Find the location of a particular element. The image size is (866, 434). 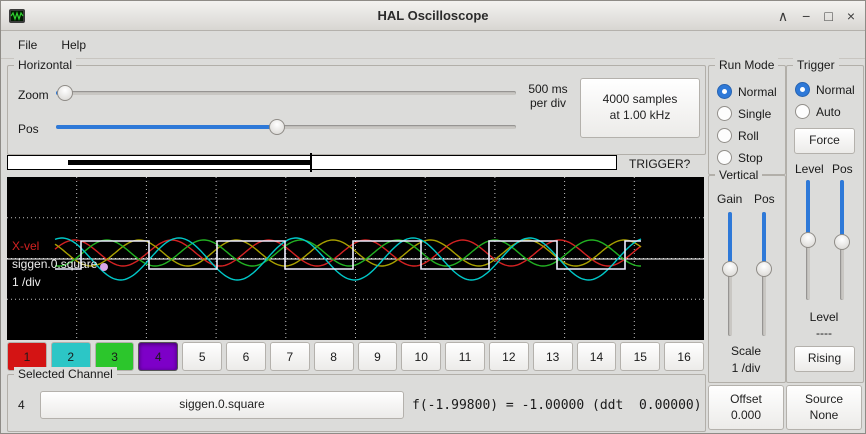

vertical-panel-label: Vertical is located at coordinates (739, 175).